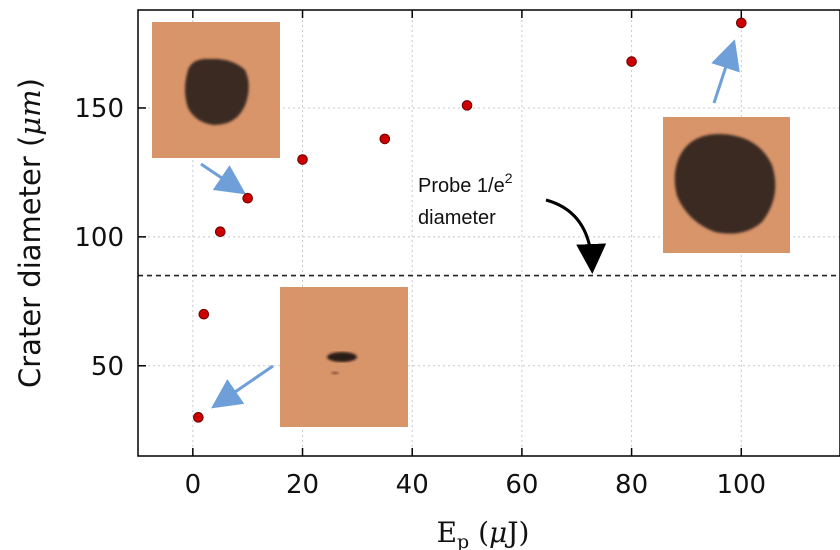 The width and height of the screenshot is (840, 550). I want to click on y-tick-label: 150, so click(99, 109).